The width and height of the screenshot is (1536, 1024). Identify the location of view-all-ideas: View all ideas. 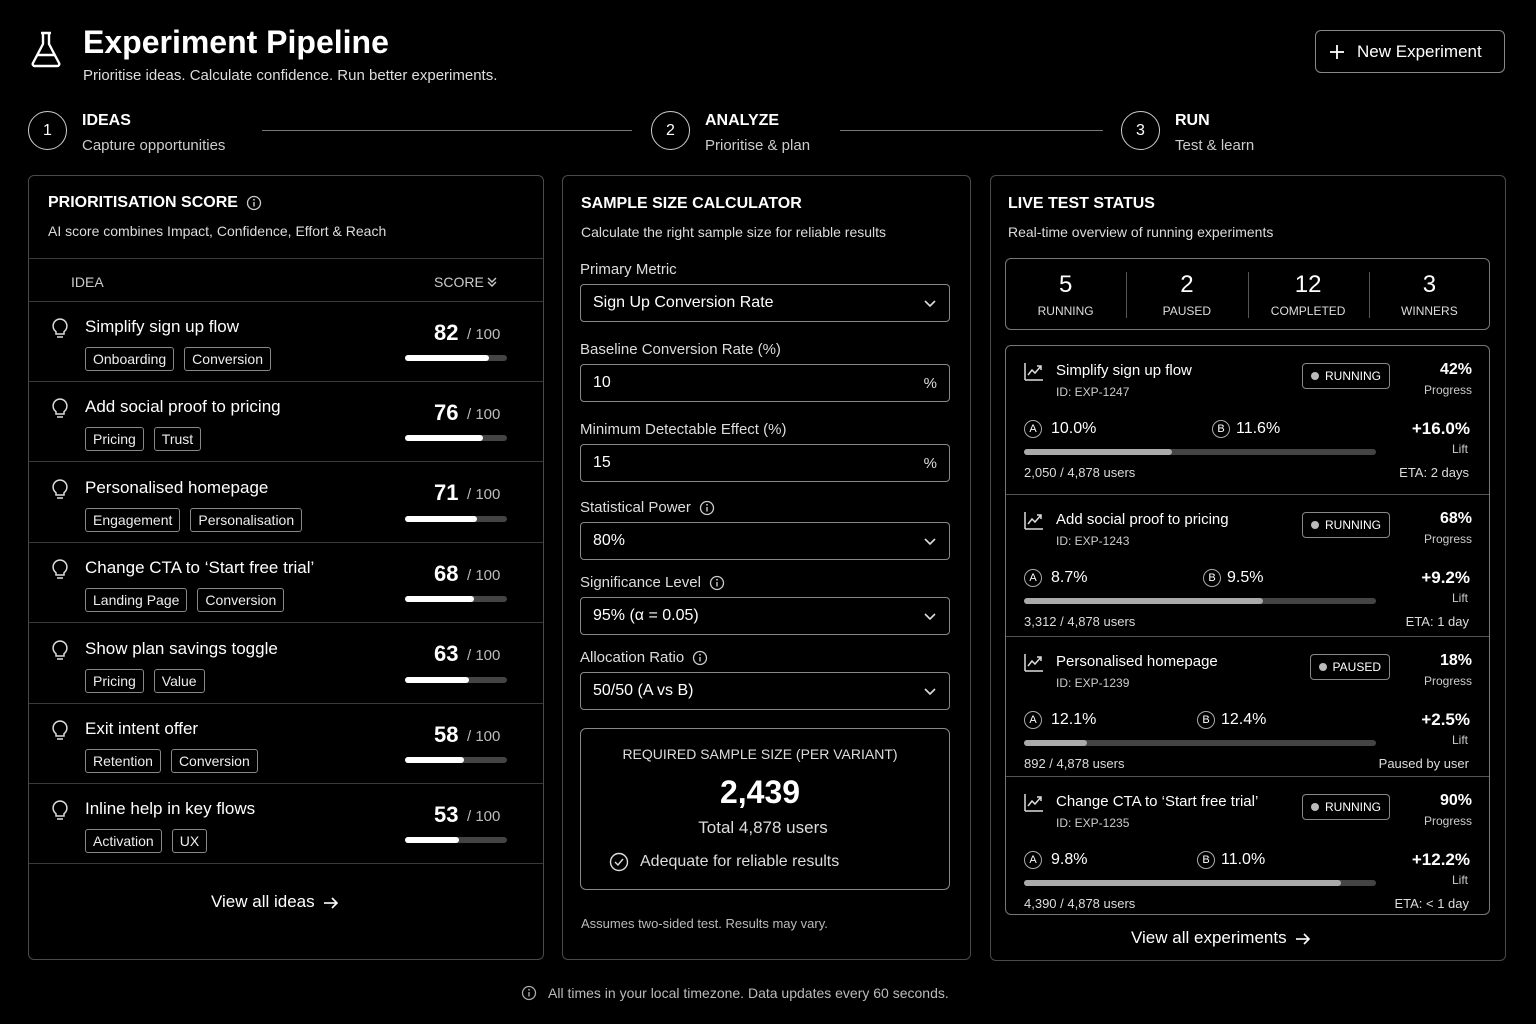
(274, 902).